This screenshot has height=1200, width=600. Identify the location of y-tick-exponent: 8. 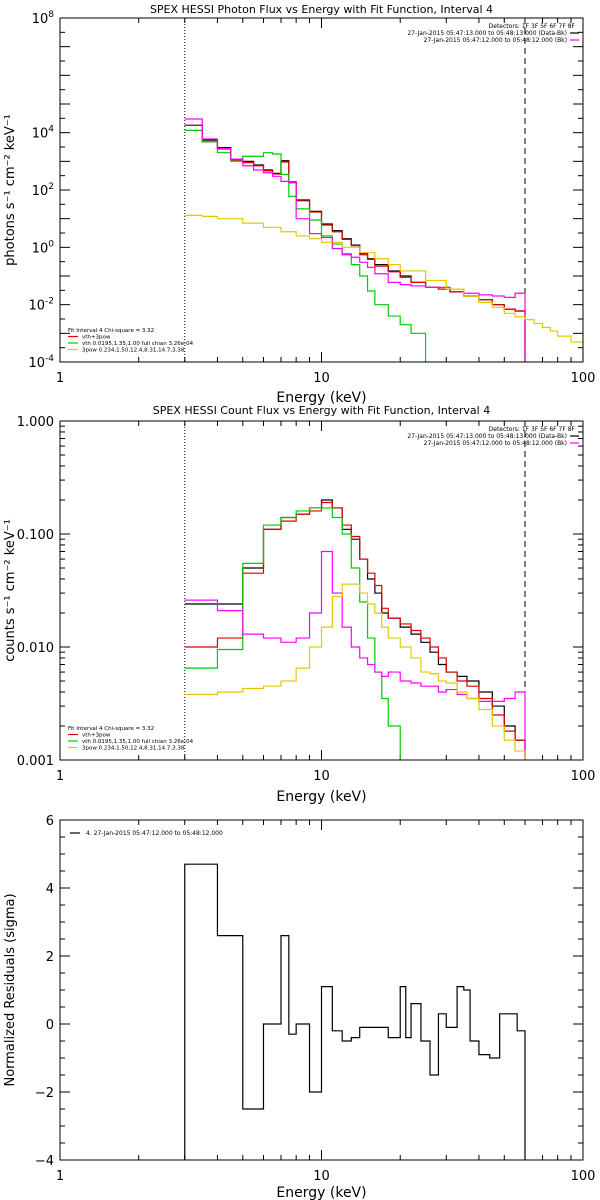
(51, 15).